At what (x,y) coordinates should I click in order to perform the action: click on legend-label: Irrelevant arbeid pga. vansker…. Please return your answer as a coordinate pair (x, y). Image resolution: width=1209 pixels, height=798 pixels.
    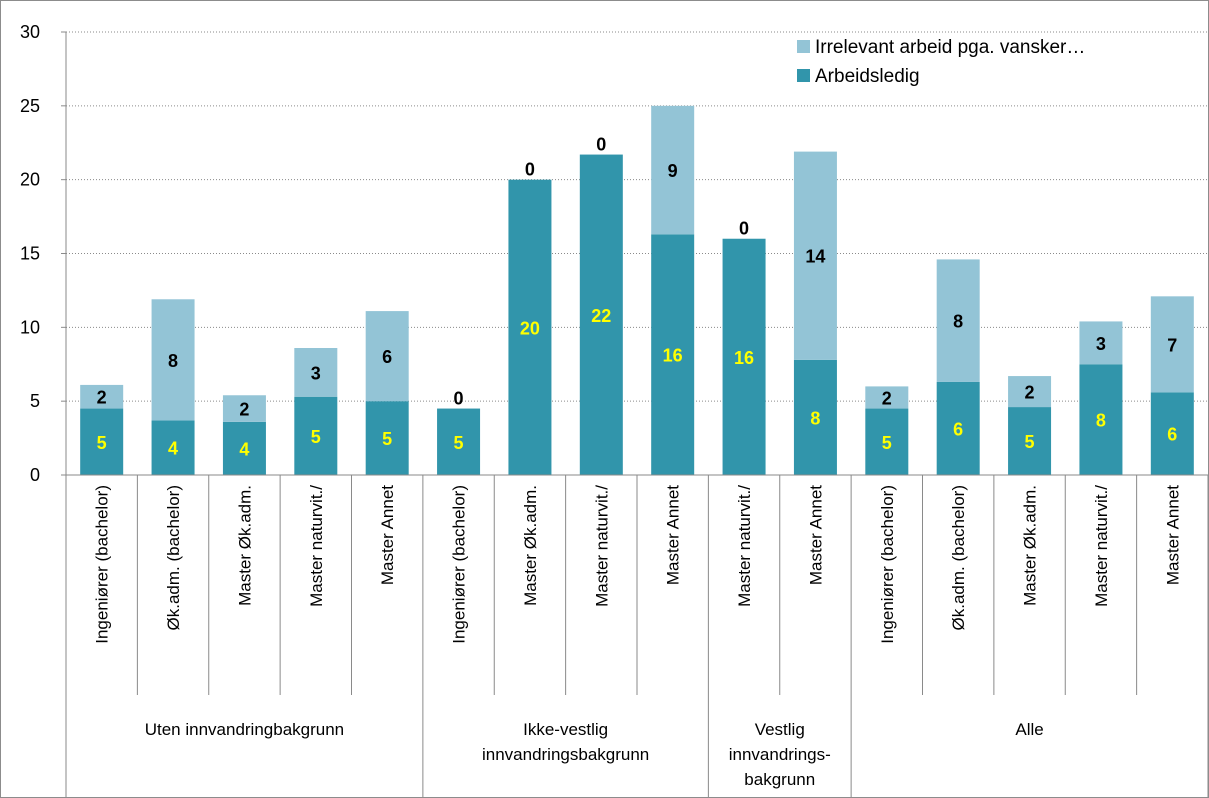
    Looking at the image, I should click on (950, 47).